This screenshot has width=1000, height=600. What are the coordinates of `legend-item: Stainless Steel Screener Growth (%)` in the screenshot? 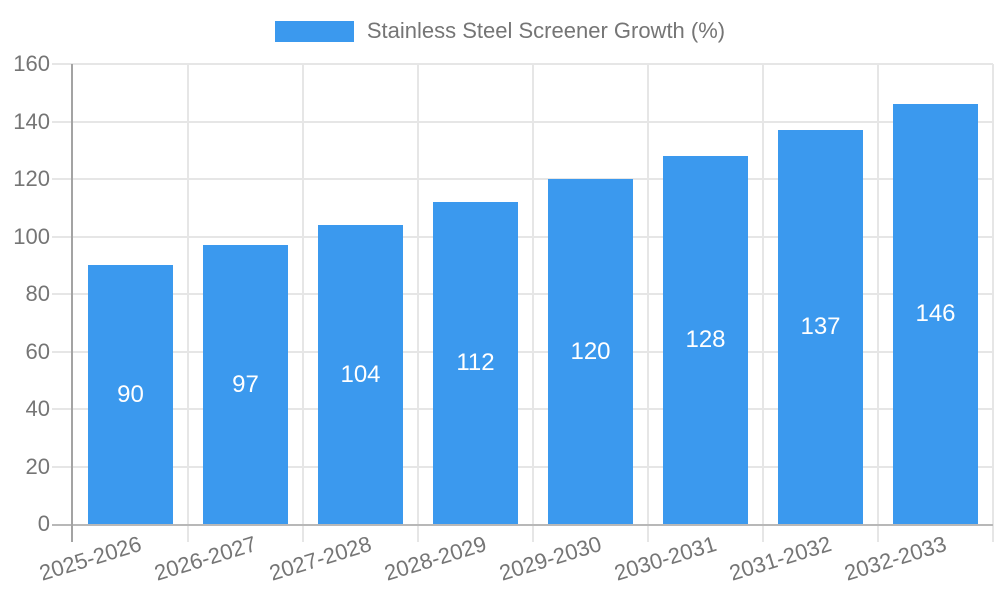 It's located at (500, 31).